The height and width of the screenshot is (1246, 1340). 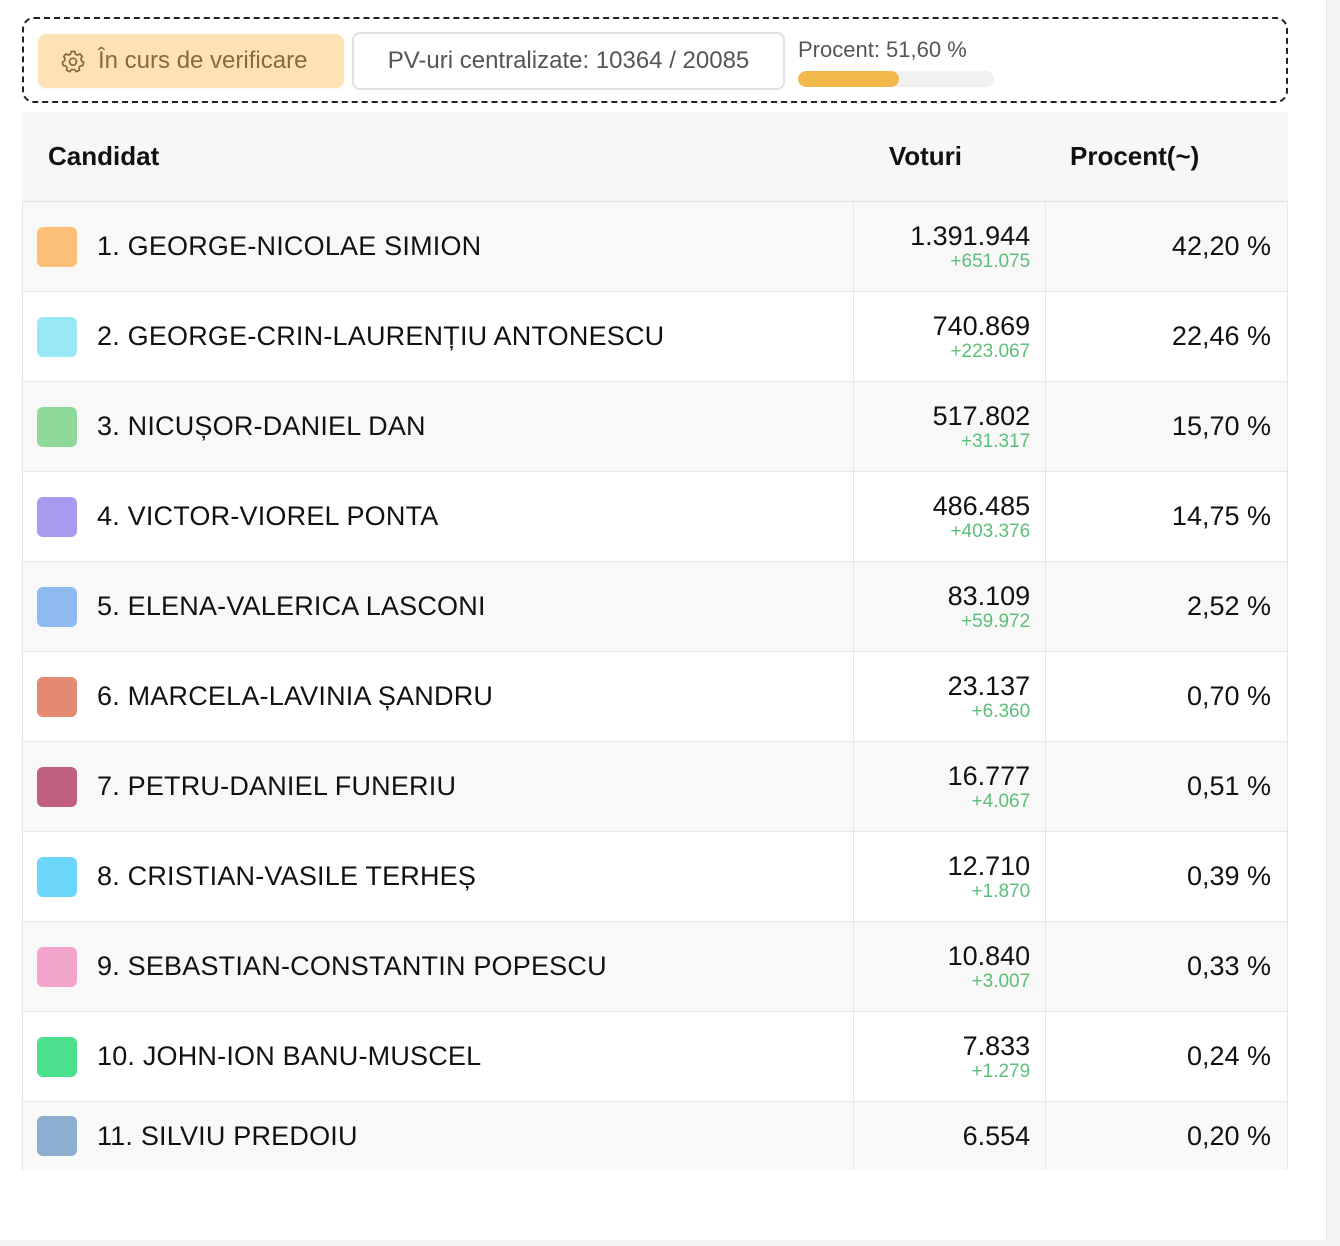 I want to click on votes-cell: 7.833 +1.279, so click(x=950, y=1056).